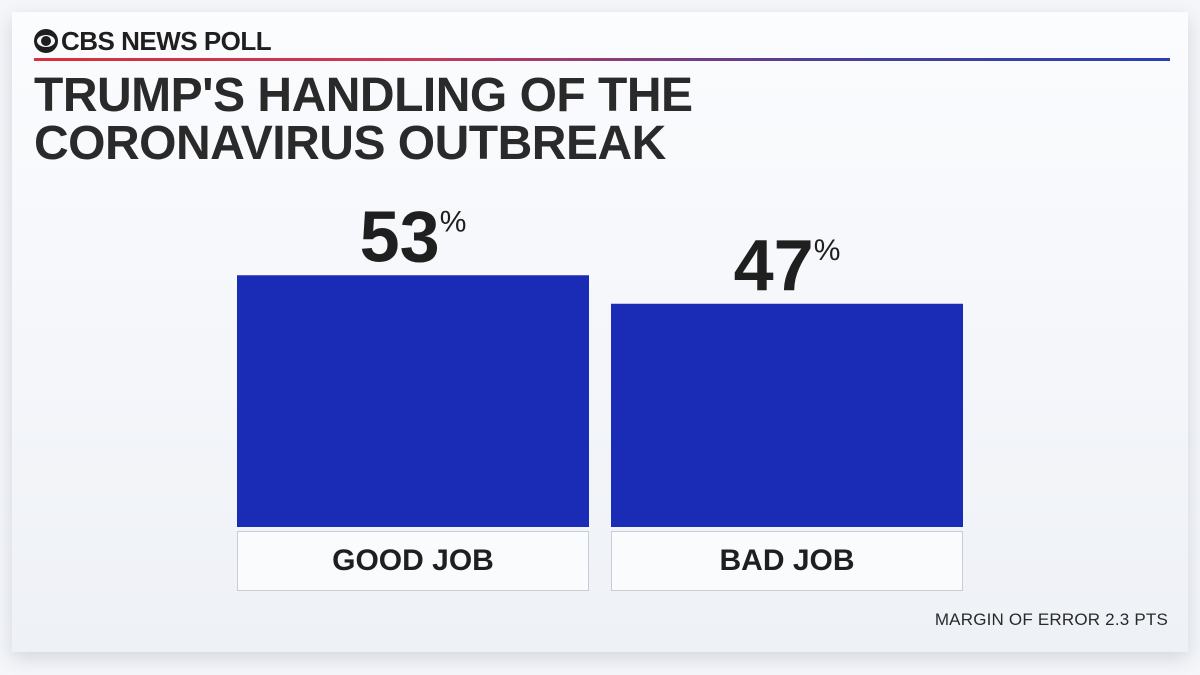 This screenshot has width=1200, height=675. Describe the element at coordinates (413, 561) in the screenshot. I see `category-label: GOOD JOB` at that location.